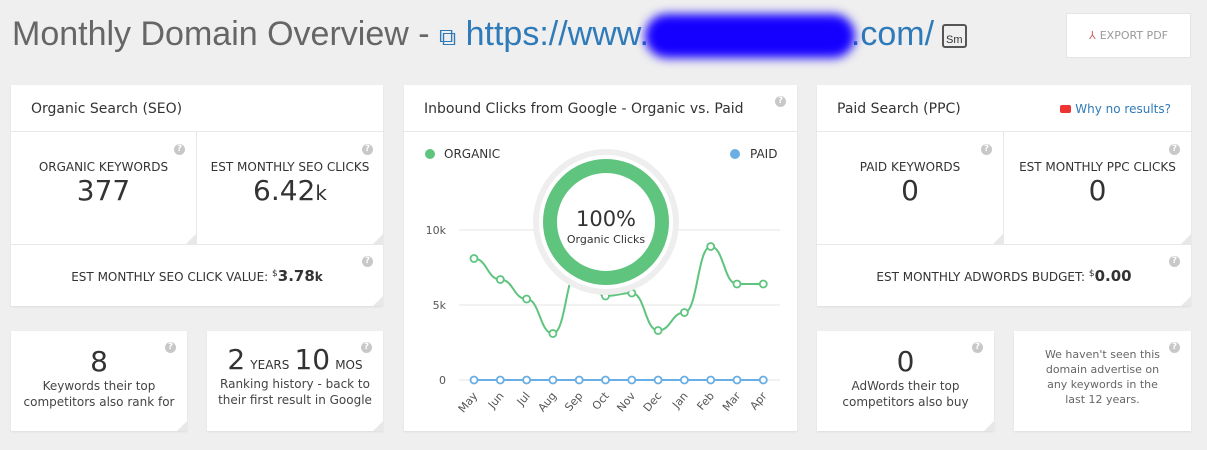 The width and height of the screenshot is (1207, 450). I want to click on label: EST MONTHLY SEO CLICKS, so click(290, 167).